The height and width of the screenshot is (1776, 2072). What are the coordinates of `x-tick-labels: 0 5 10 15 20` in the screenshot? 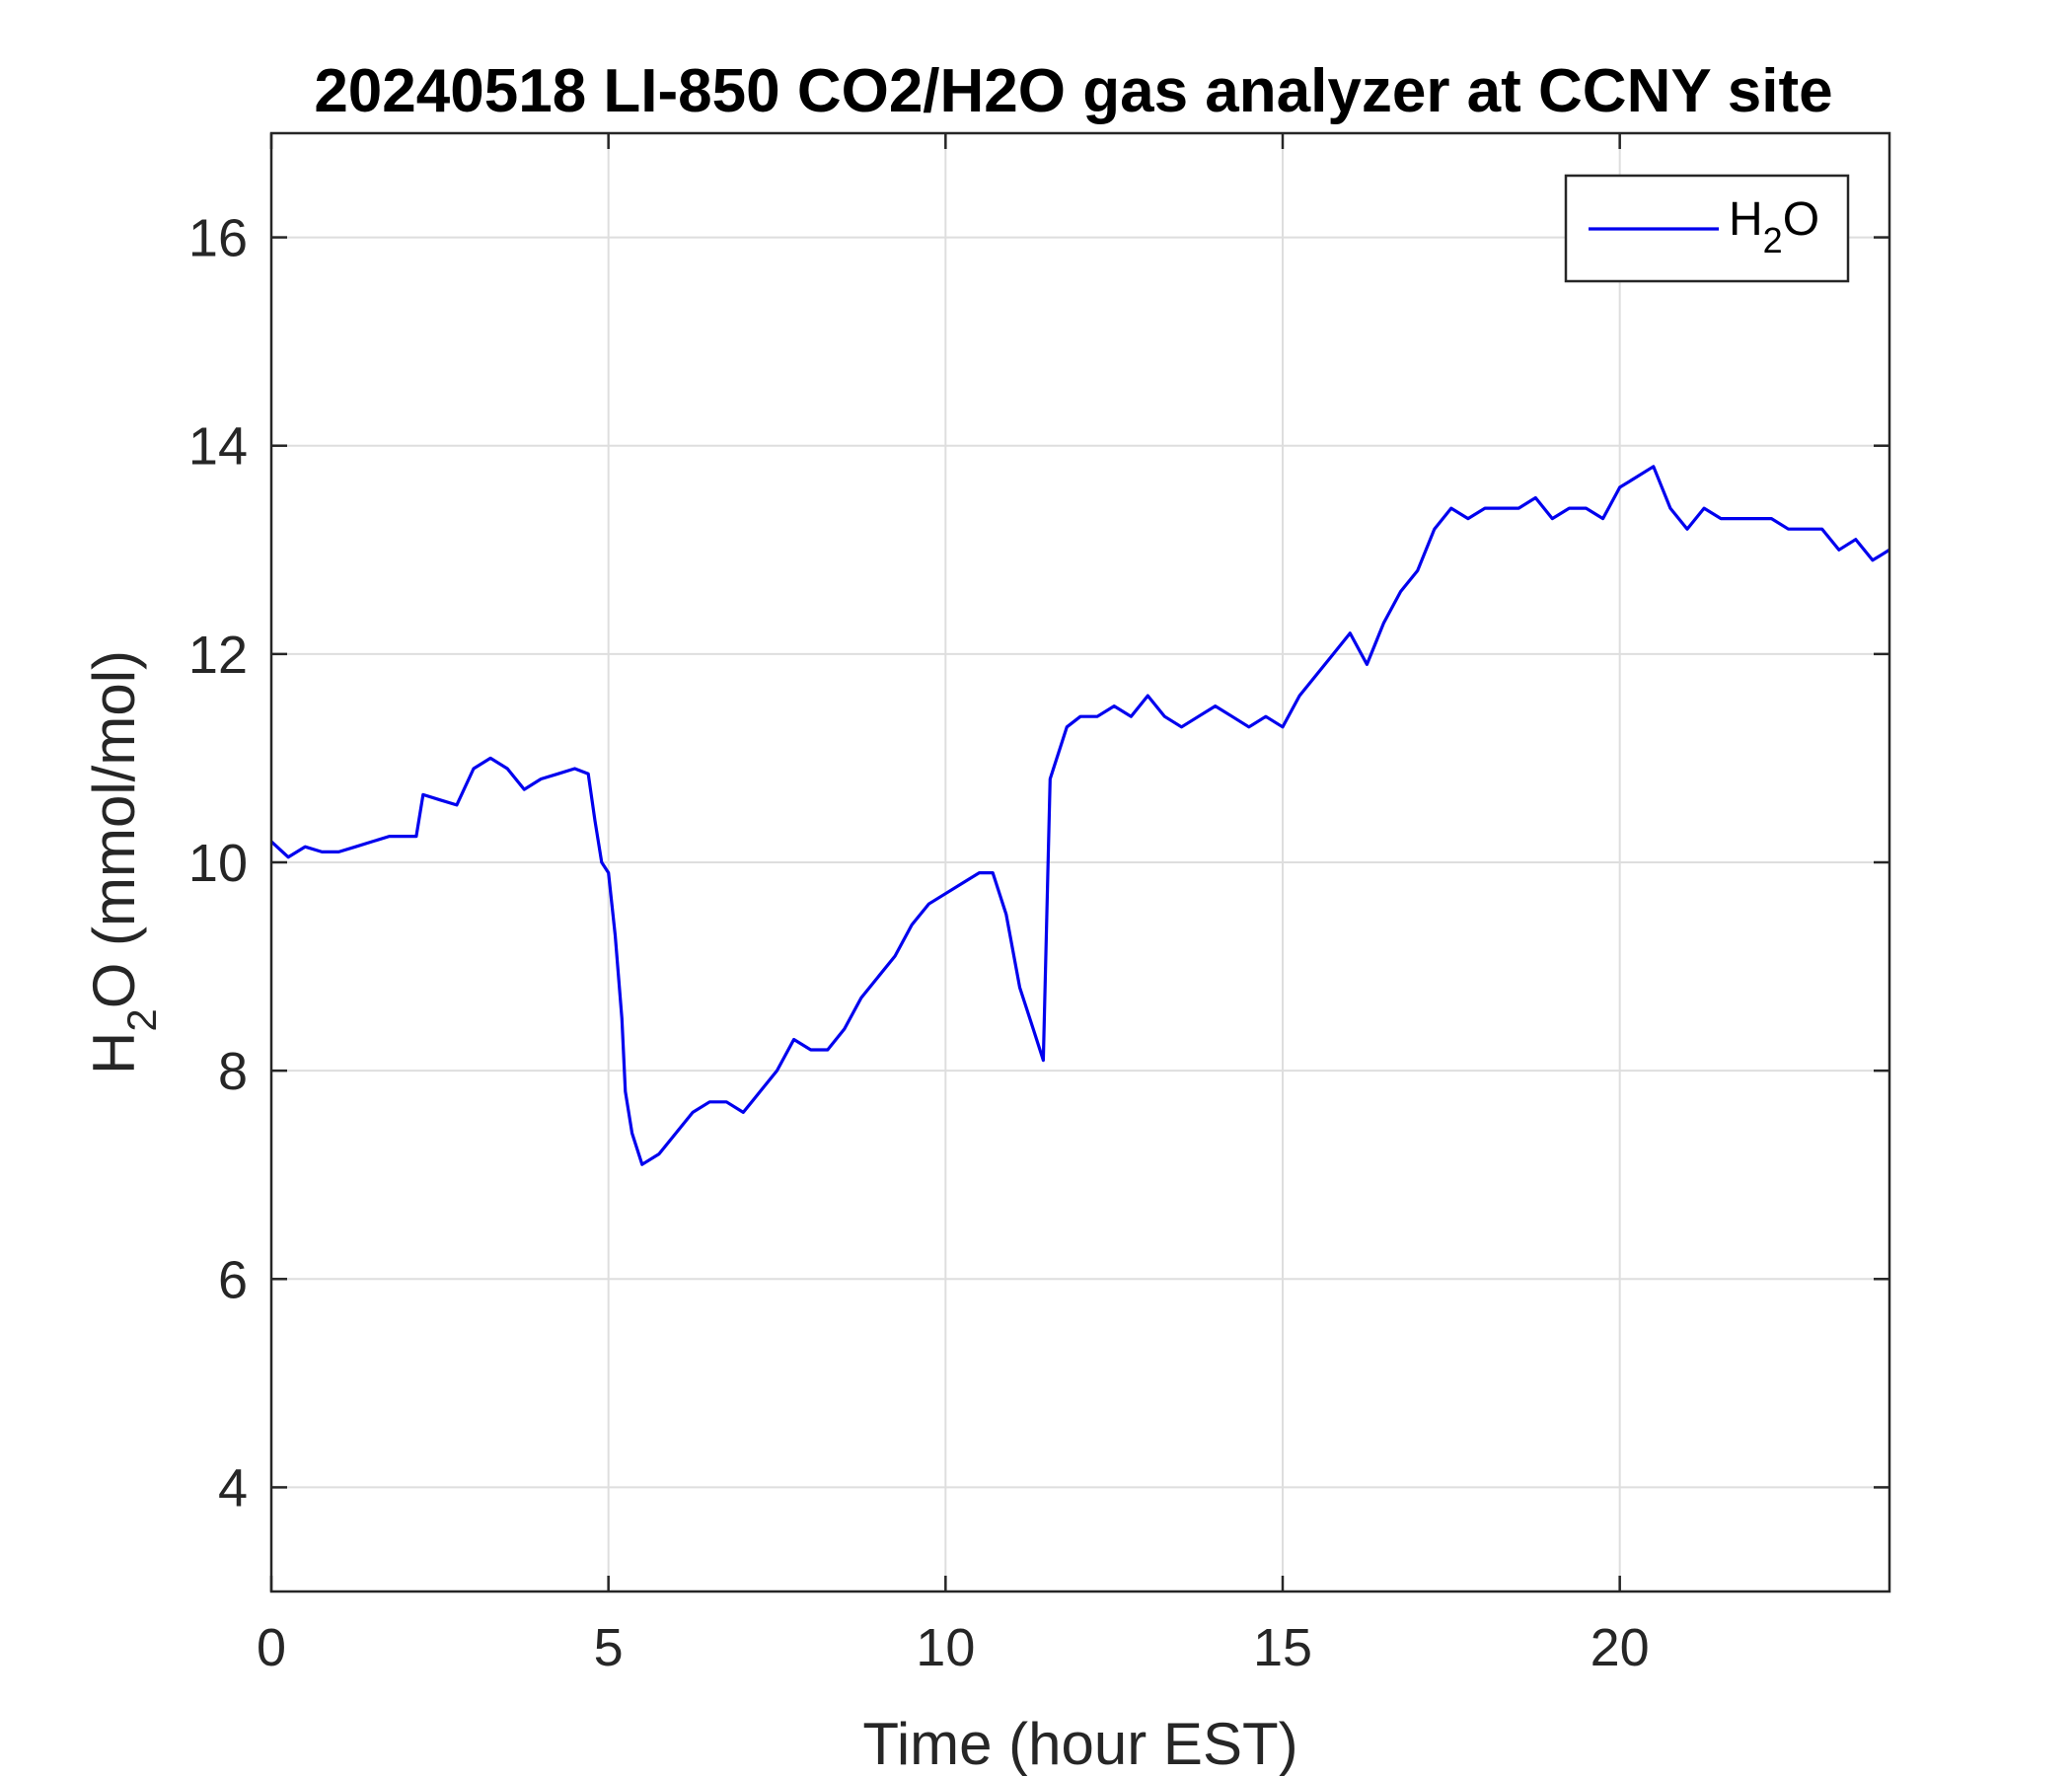 It's located at (954, 1647).